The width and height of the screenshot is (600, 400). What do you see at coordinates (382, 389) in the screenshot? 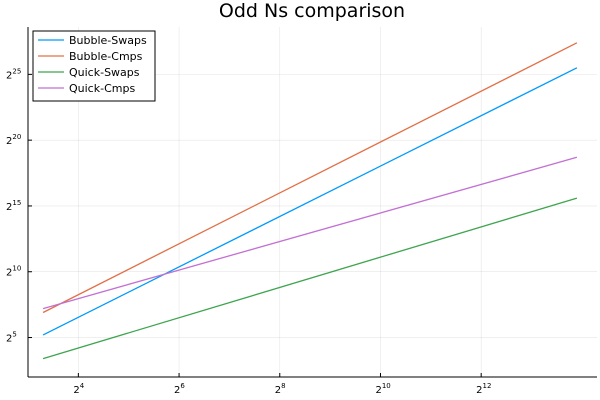
I see `x-tick-label-3: 210` at bounding box center [382, 389].